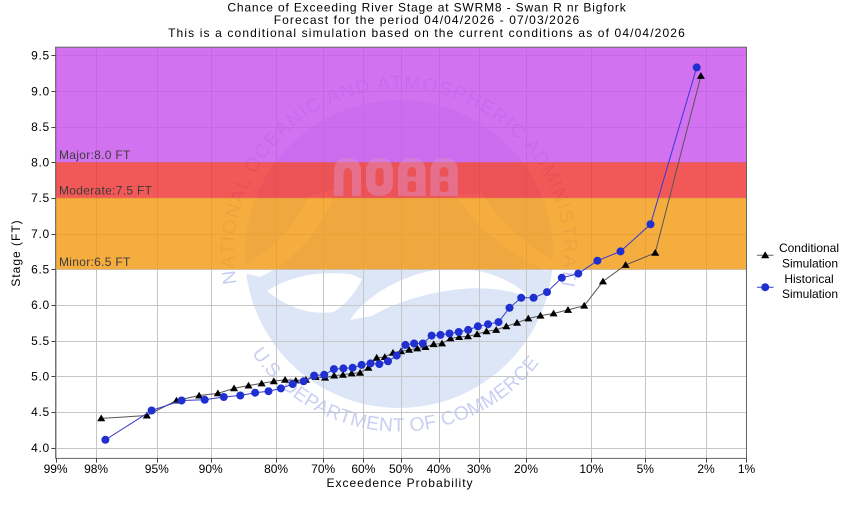 Image resolution: width=850 pixels, height=505 pixels. What do you see at coordinates (40, 127) in the screenshot?
I see `svg-text: 8.5` at bounding box center [40, 127].